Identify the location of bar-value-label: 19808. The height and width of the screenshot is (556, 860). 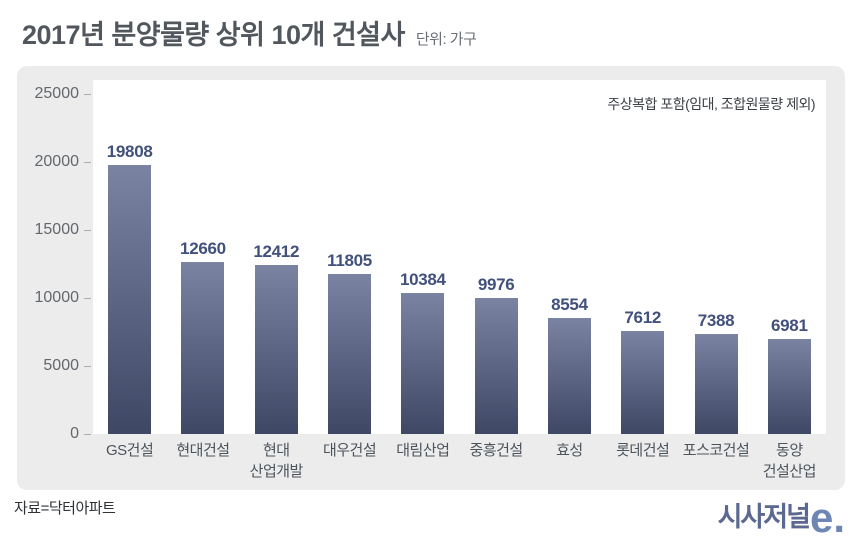
(129, 151).